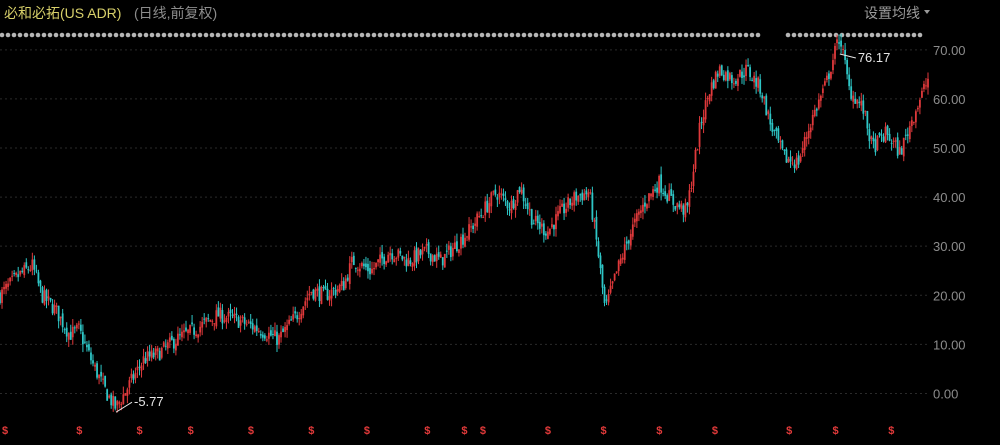  What do you see at coordinates (63, 13) in the screenshot?
I see `chart-title: 必和必拓(US ADR)` at bounding box center [63, 13].